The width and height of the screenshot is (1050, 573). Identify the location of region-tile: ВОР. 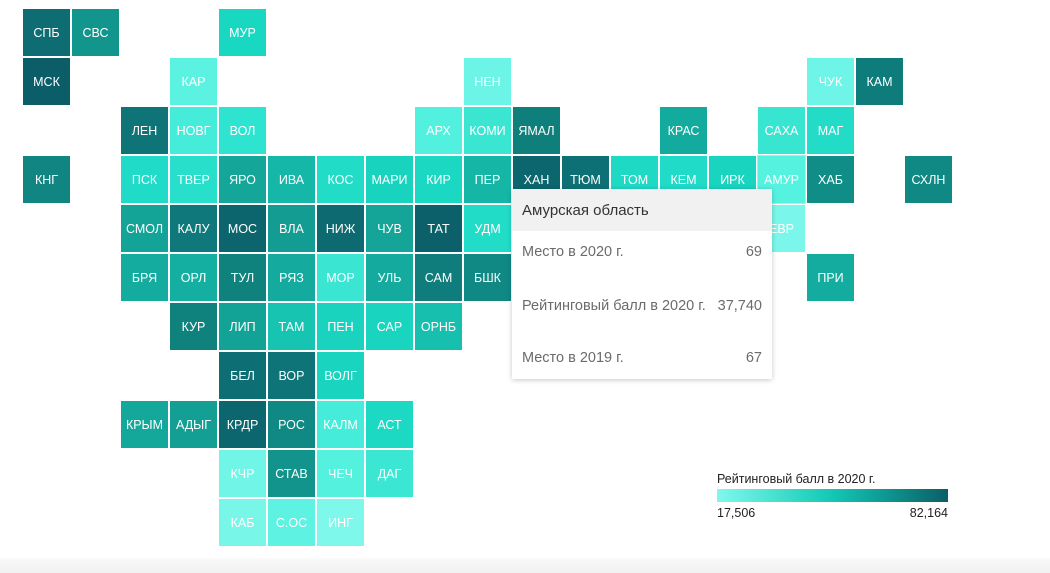
(291, 375).